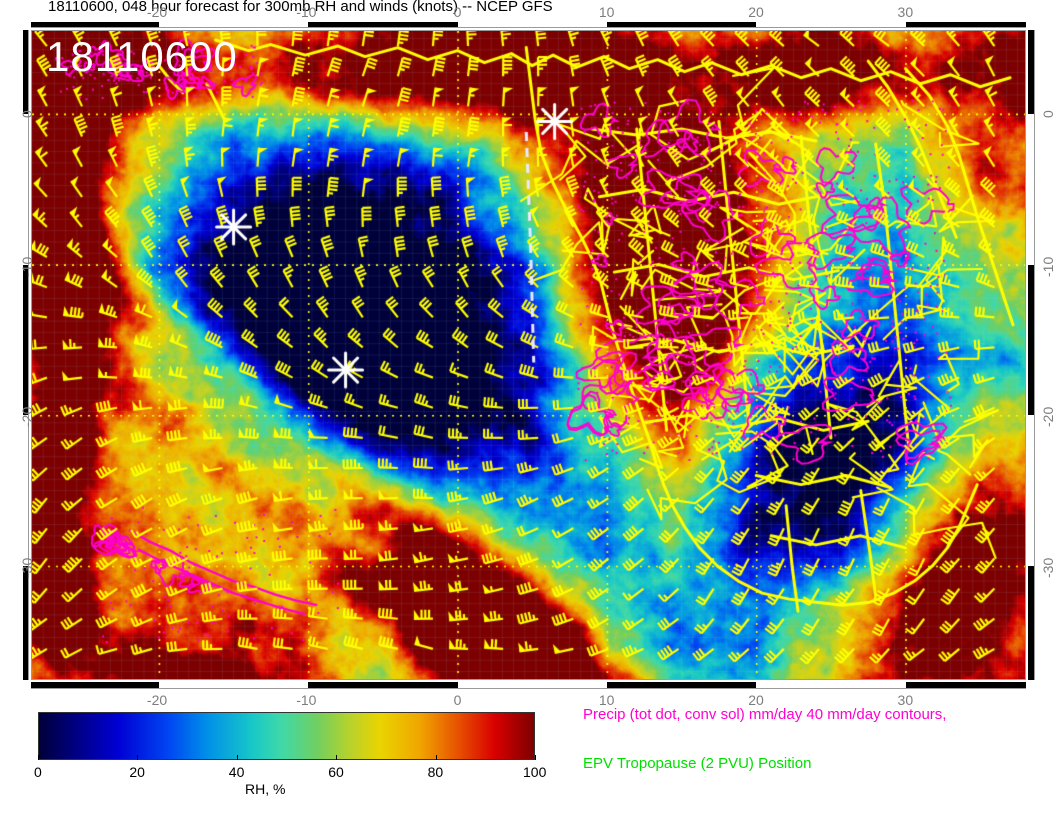  Describe the element at coordinates (1034, 355) in the screenshot. I see `axis-rule-right` at that location.